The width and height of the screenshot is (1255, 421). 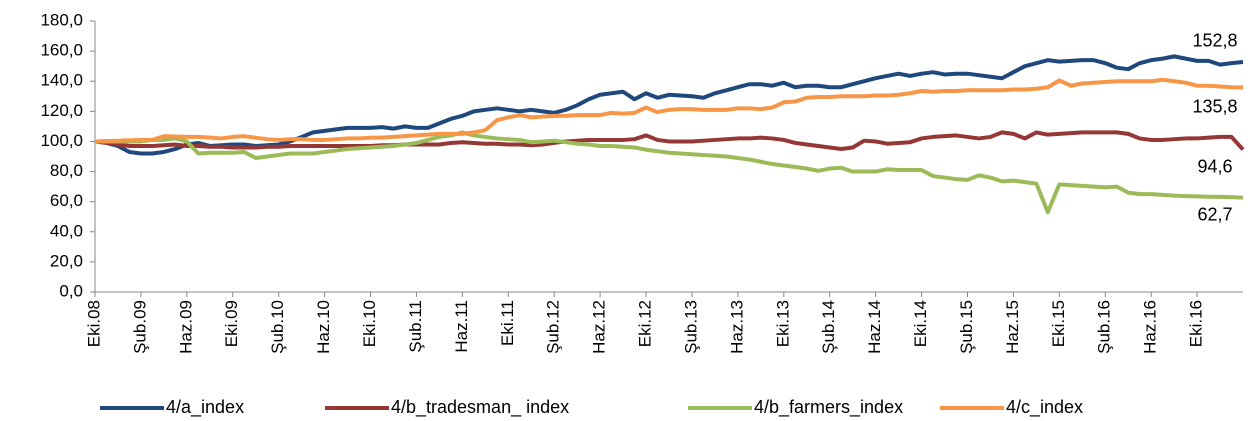 I want to click on y-tick-label: 100,0, so click(x=61, y=140).